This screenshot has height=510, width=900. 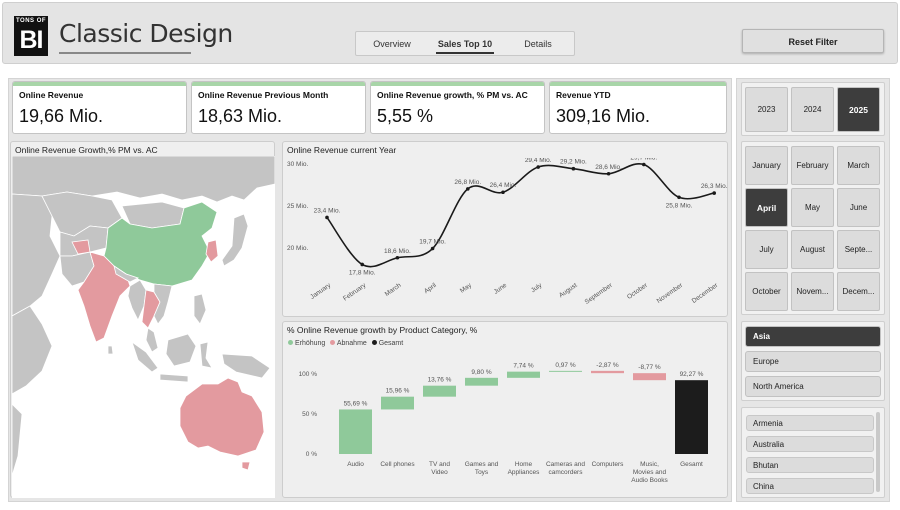 What do you see at coordinates (398, 391) in the screenshot?
I see `waterfall-data-label: 15,96 %` at bounding box center [398, 391].